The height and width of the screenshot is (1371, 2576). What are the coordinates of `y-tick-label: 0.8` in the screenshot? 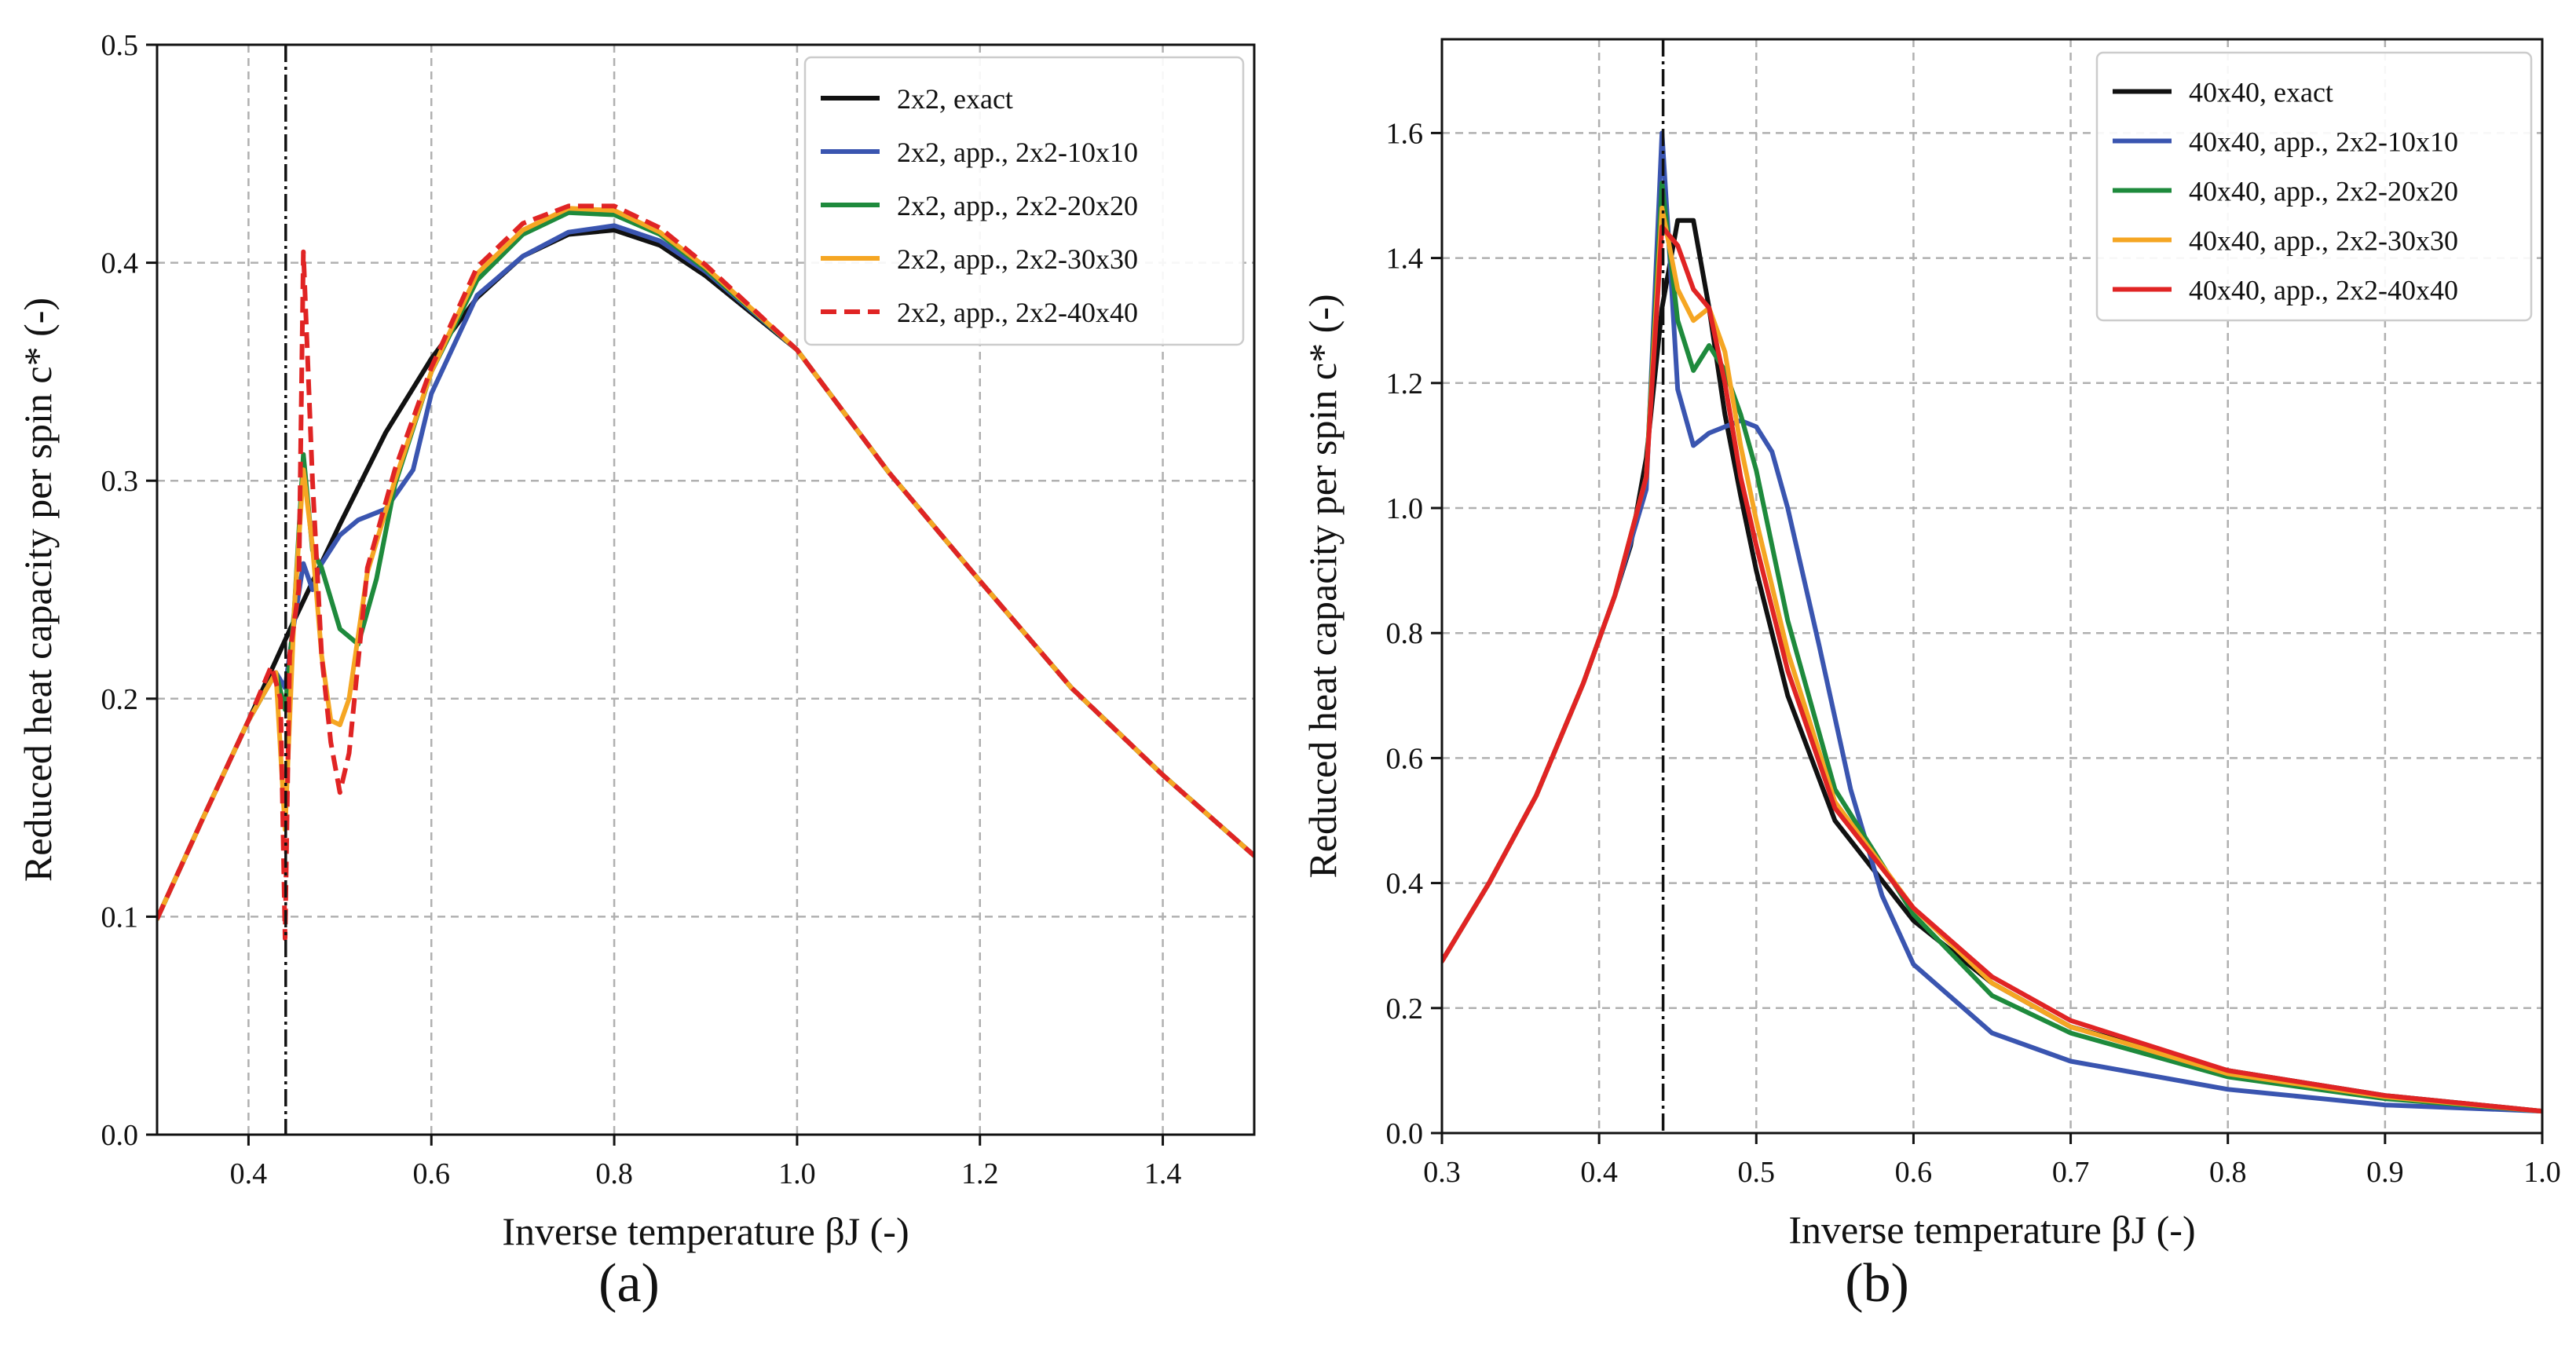 It's located at (1405, 634).